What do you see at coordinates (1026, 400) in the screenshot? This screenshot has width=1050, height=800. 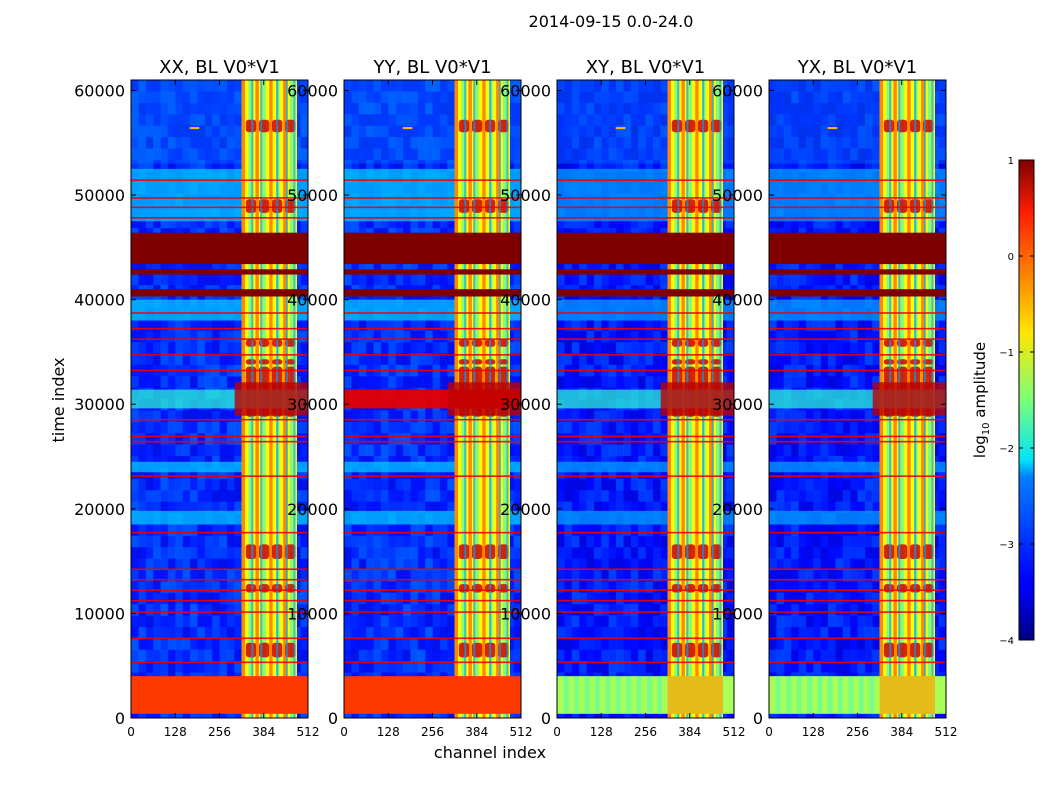 I see `colorbar-bar` at bounding box center [1026, 400].